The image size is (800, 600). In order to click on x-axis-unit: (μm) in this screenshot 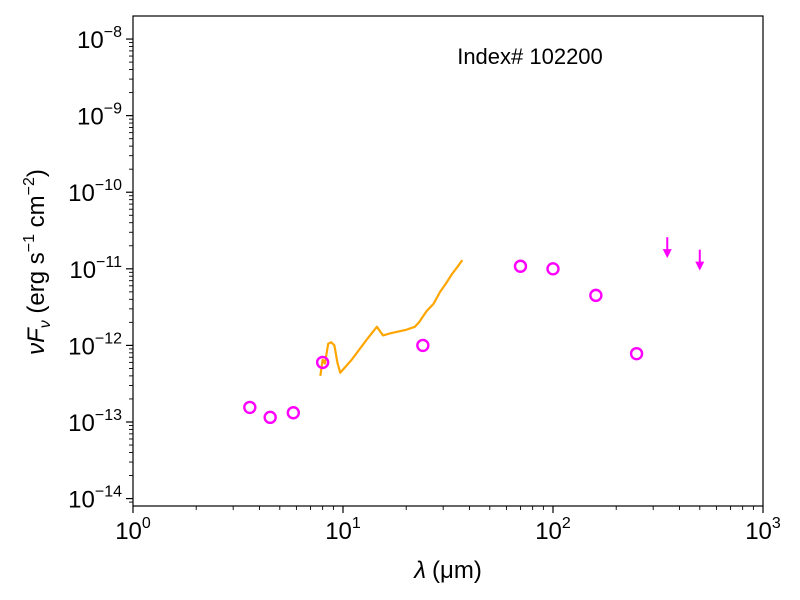, I will do `click(457, 570)`.